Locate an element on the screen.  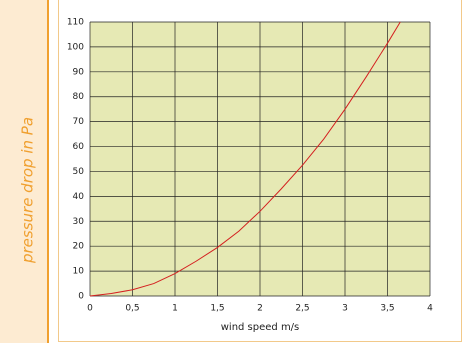
y-tick-label: 90 is located at coordinates (79, 72).